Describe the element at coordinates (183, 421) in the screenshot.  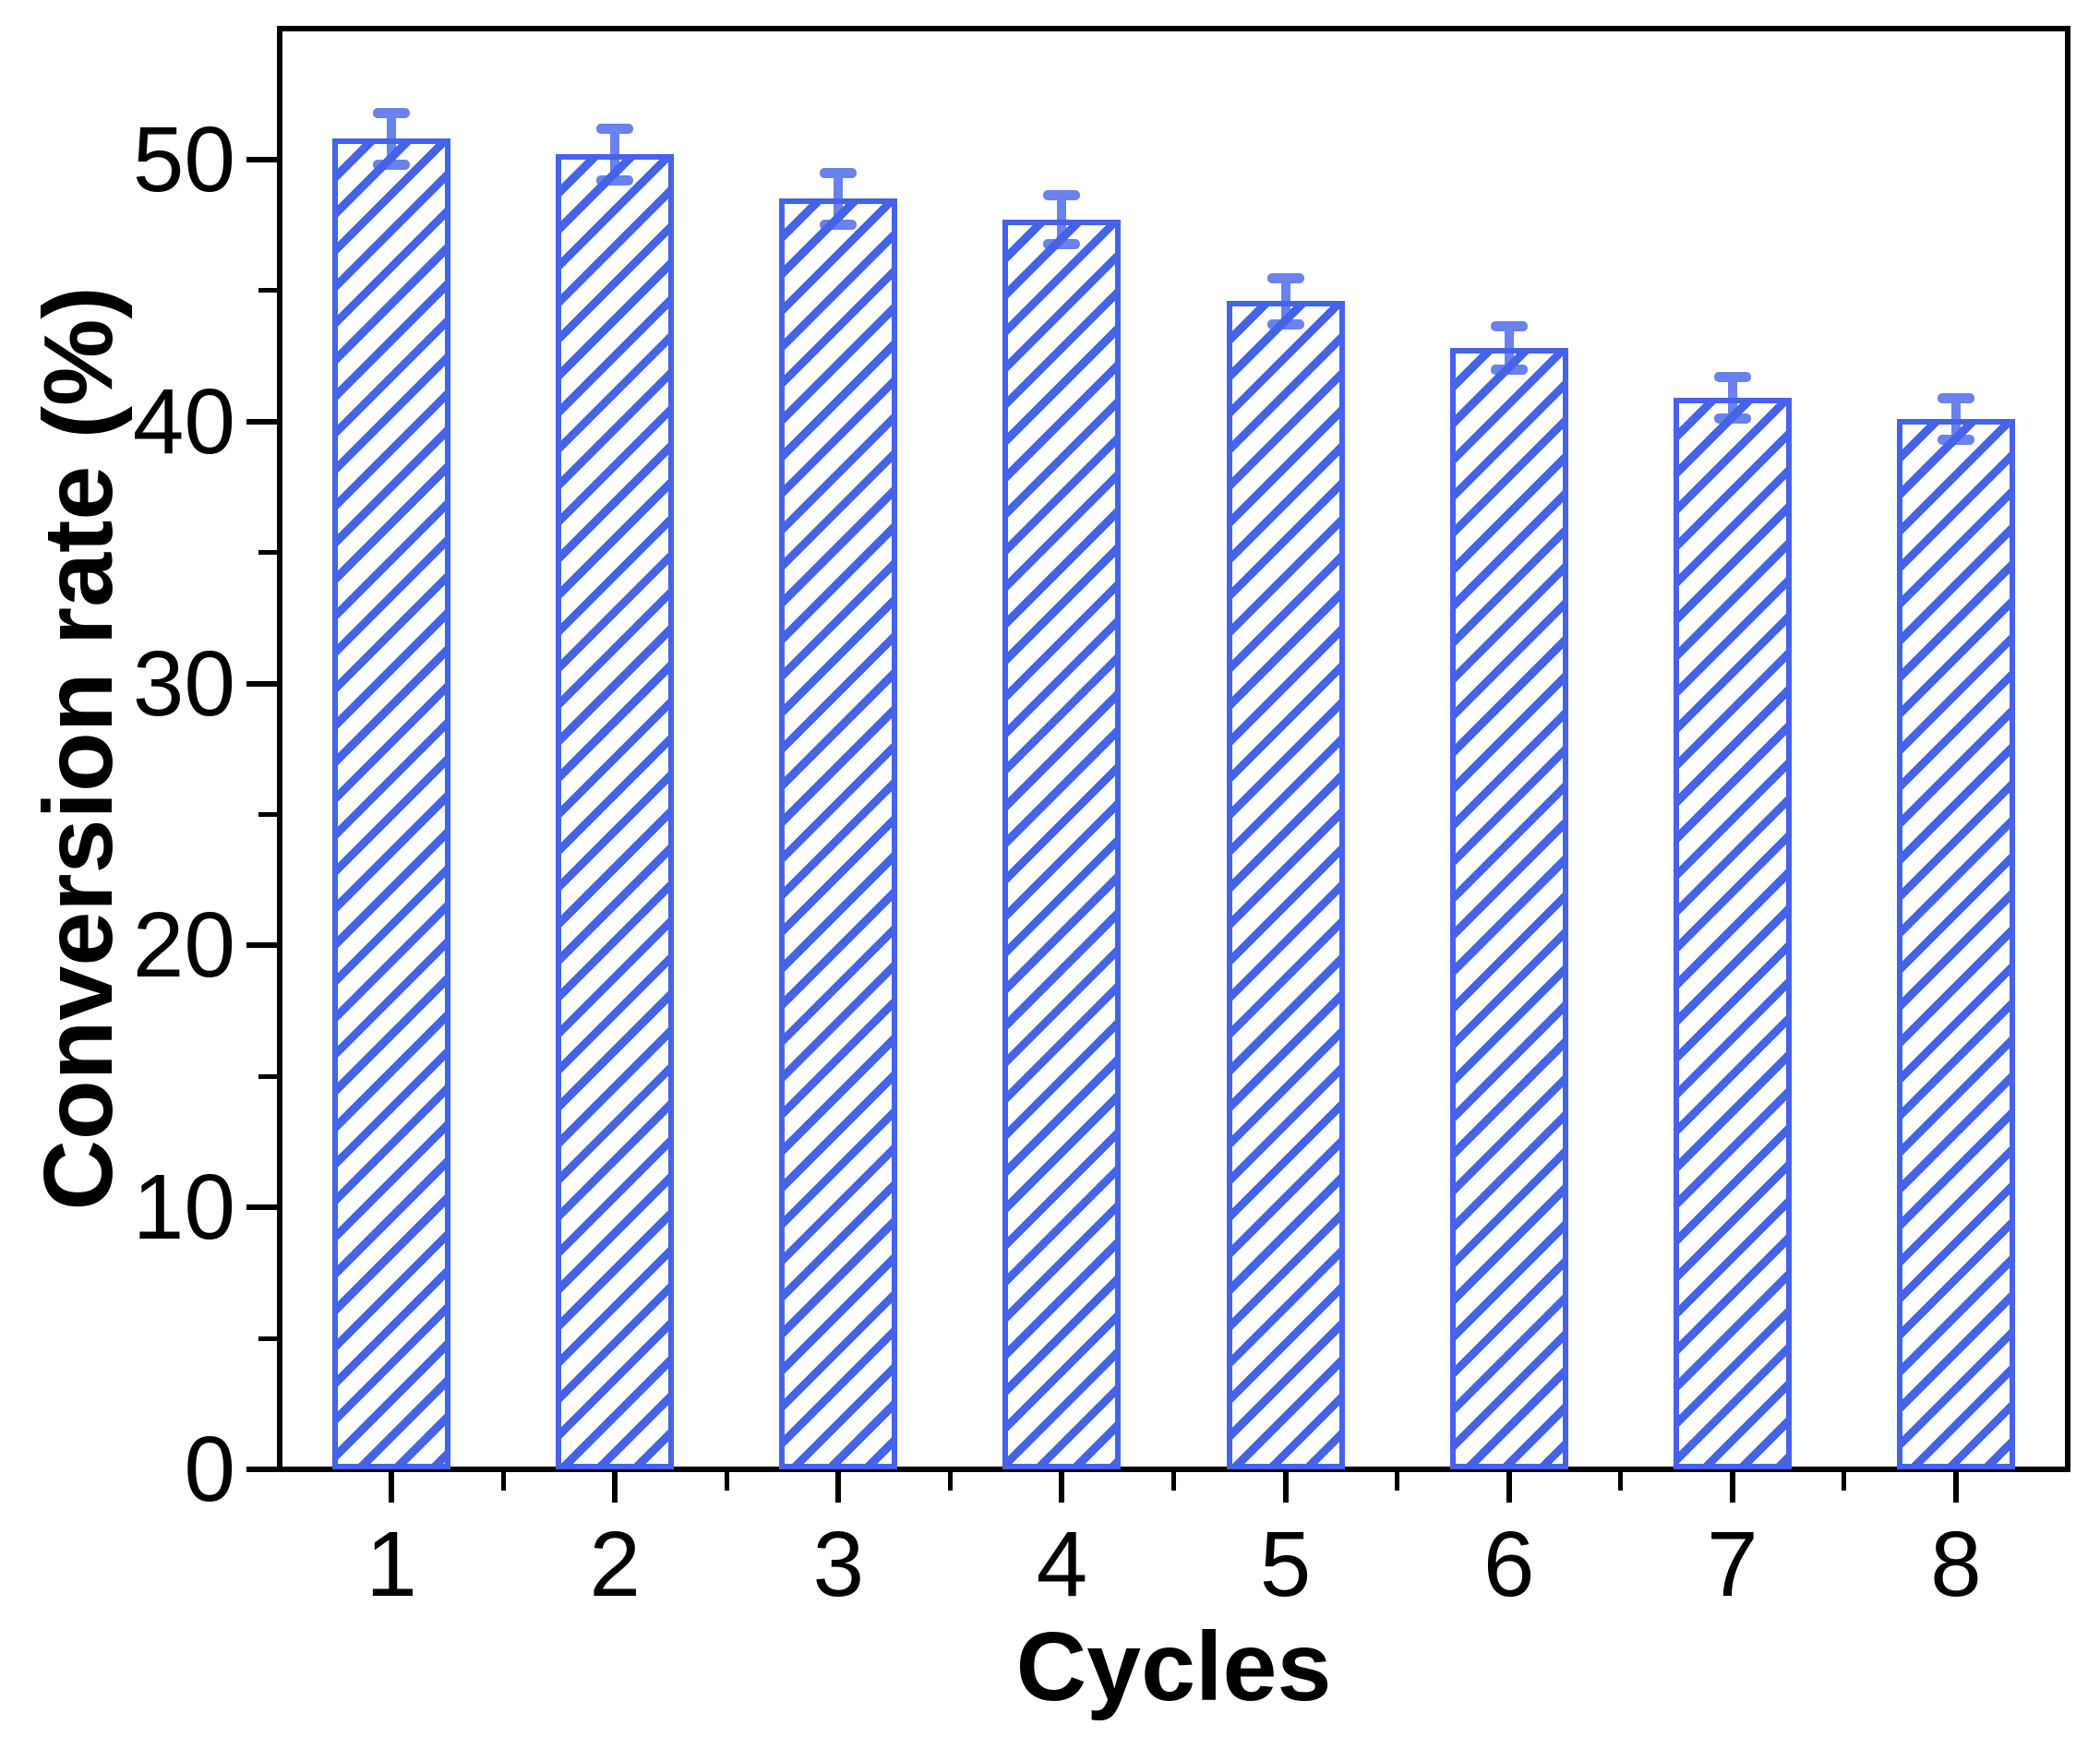
I see `y-tick-label: 40` at that location.